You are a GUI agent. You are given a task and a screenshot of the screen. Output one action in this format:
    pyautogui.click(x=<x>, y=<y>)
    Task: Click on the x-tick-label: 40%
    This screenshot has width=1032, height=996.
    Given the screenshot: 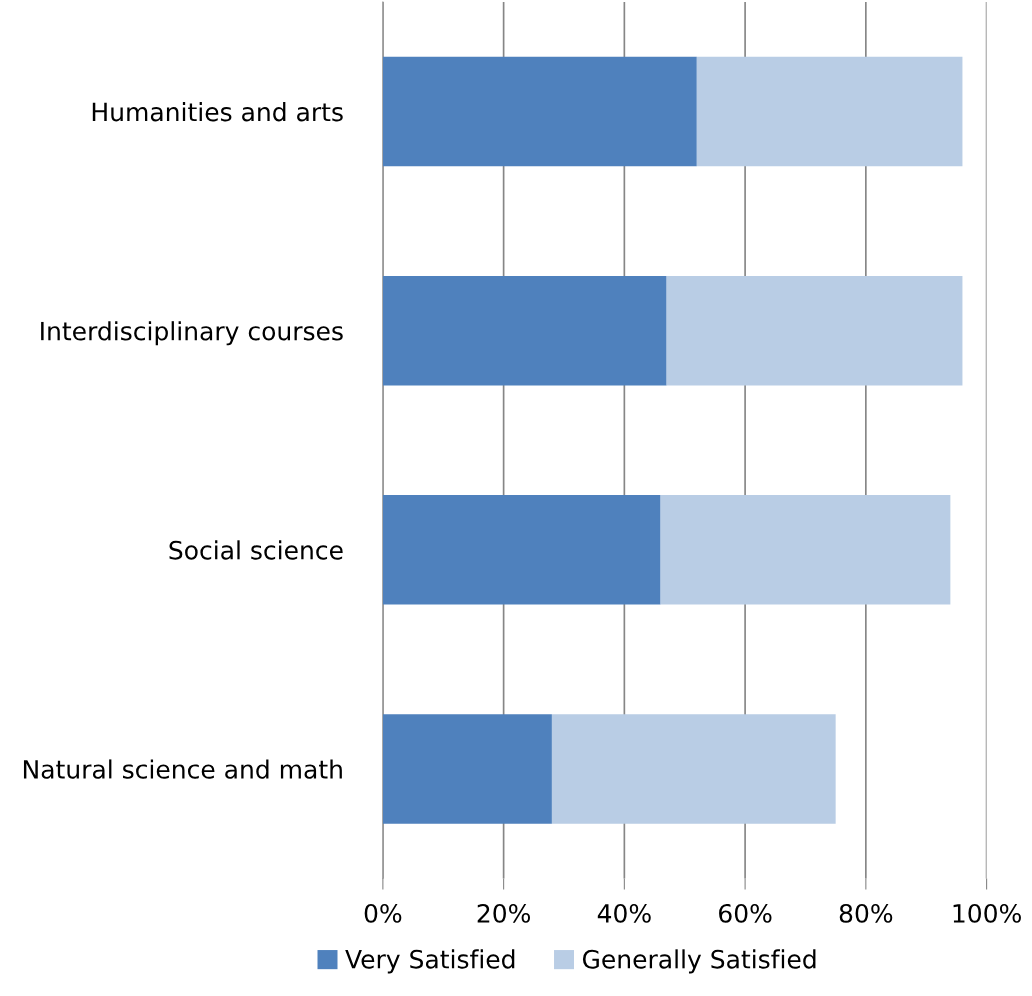 What is the action you would take?
    pyautogui.click(x=624, y=913)
    